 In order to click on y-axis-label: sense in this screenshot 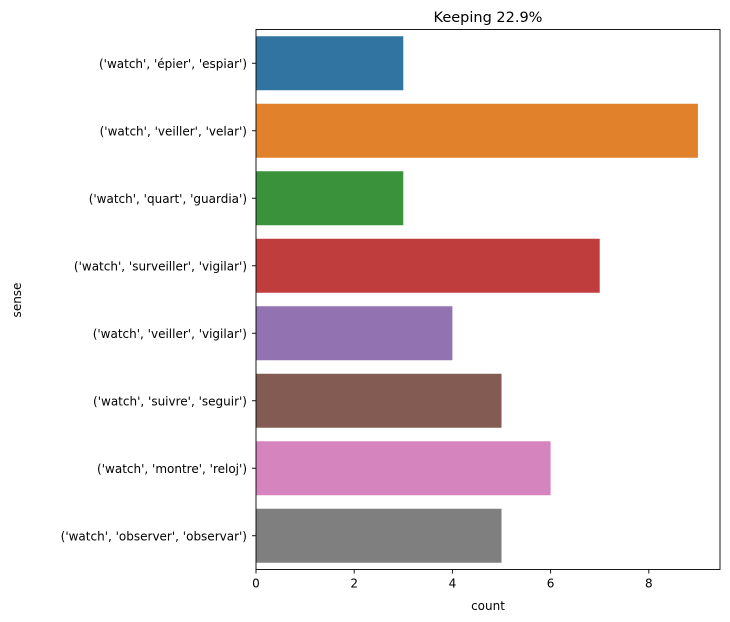, I will do `click(17, 300)`.